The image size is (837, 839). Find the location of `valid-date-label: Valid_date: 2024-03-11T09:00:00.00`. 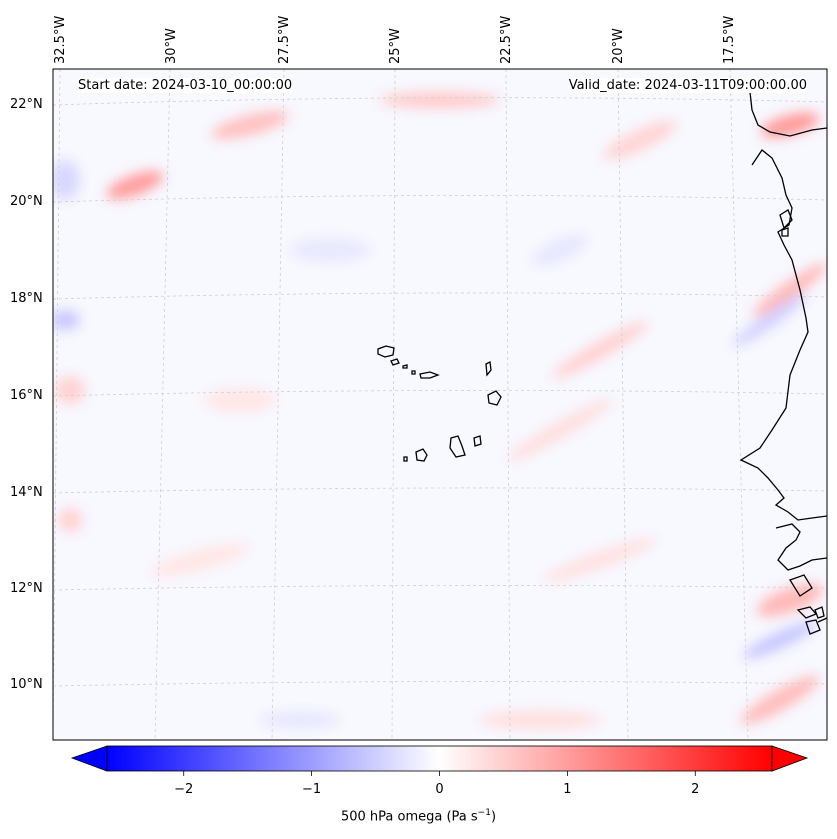

valid-date-label: Valid_date: 2024-03-11T09:00:00.00 is located at coordinates (687, 85).